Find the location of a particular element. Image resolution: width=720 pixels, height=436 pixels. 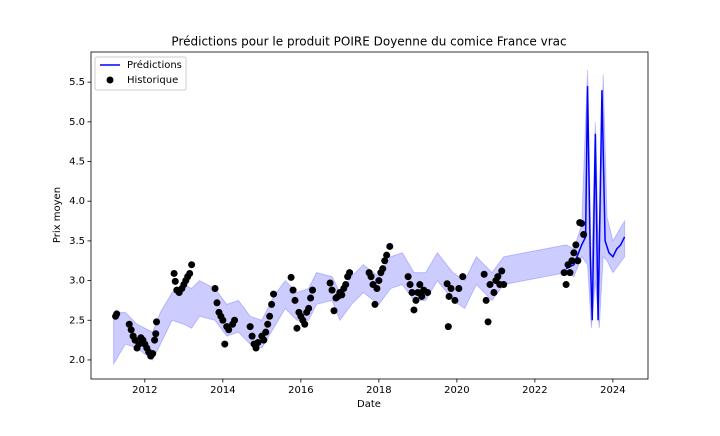

y-tick-label: 3.5 is located at coordinates (77, 241).